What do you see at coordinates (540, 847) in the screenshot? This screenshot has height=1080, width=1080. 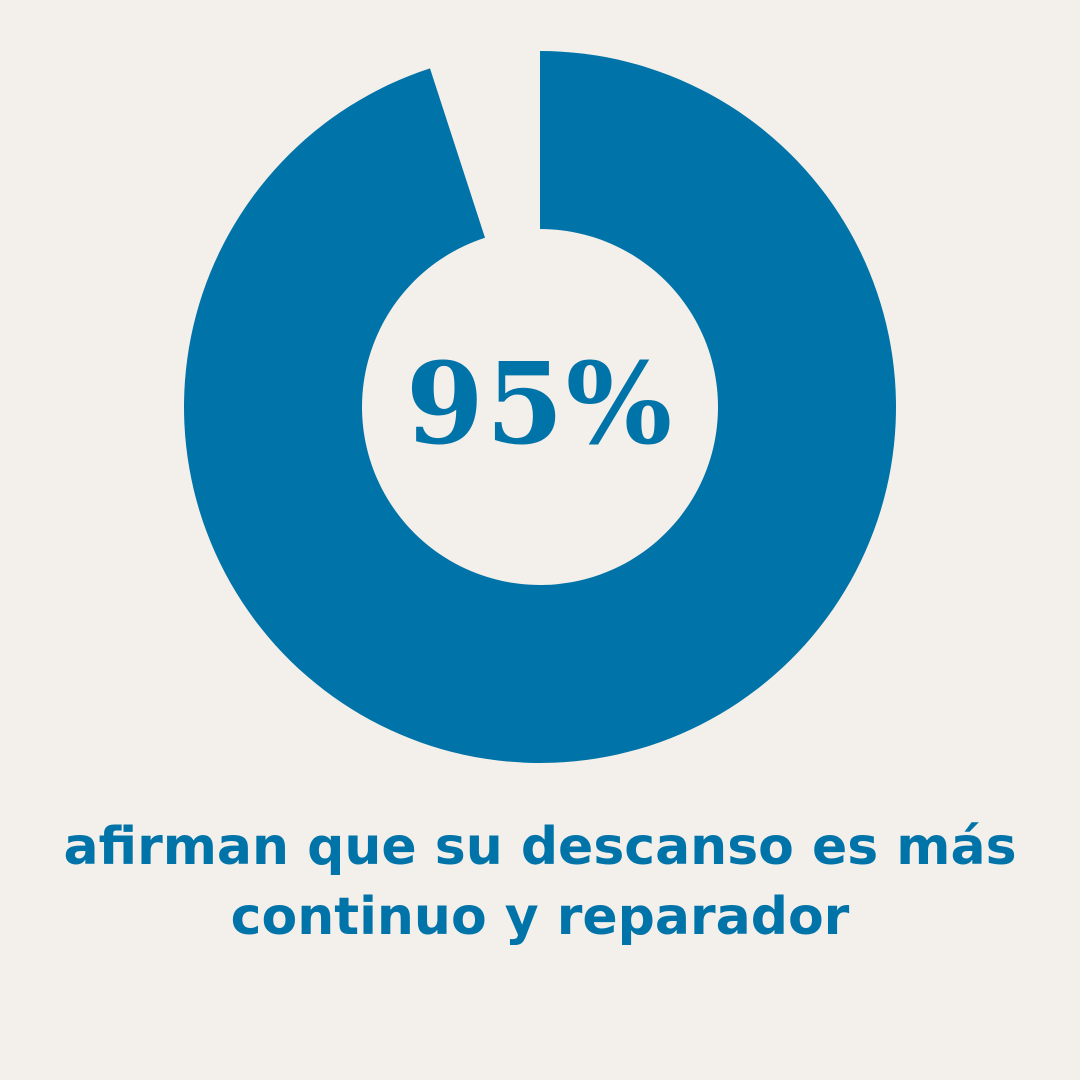 I see `caption-line-1: afirman que su descanso es más` at bounding box center [540, 847].